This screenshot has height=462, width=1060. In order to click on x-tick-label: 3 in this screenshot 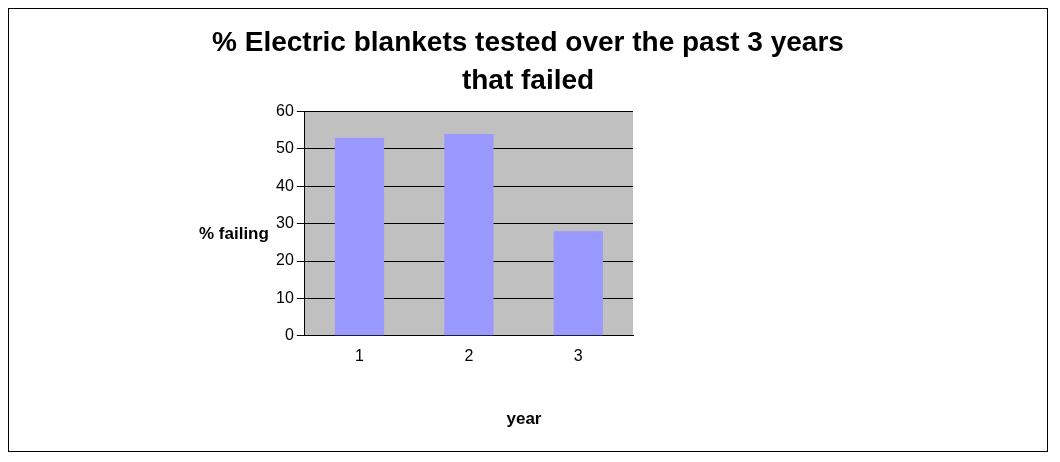, I will do `click(578, 355)`.